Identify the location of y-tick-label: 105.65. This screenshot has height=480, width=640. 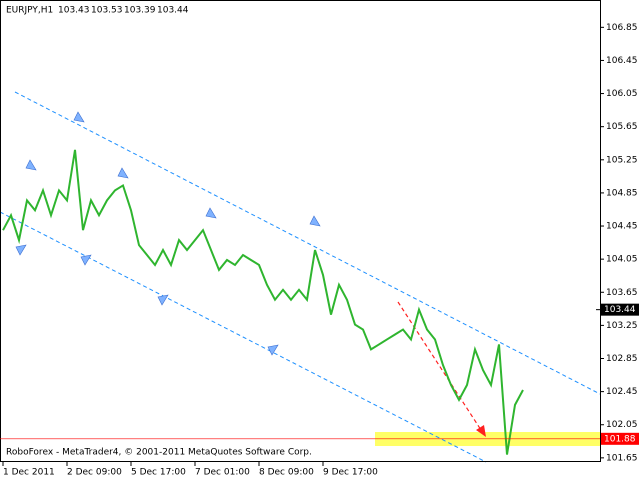
(622, 127).